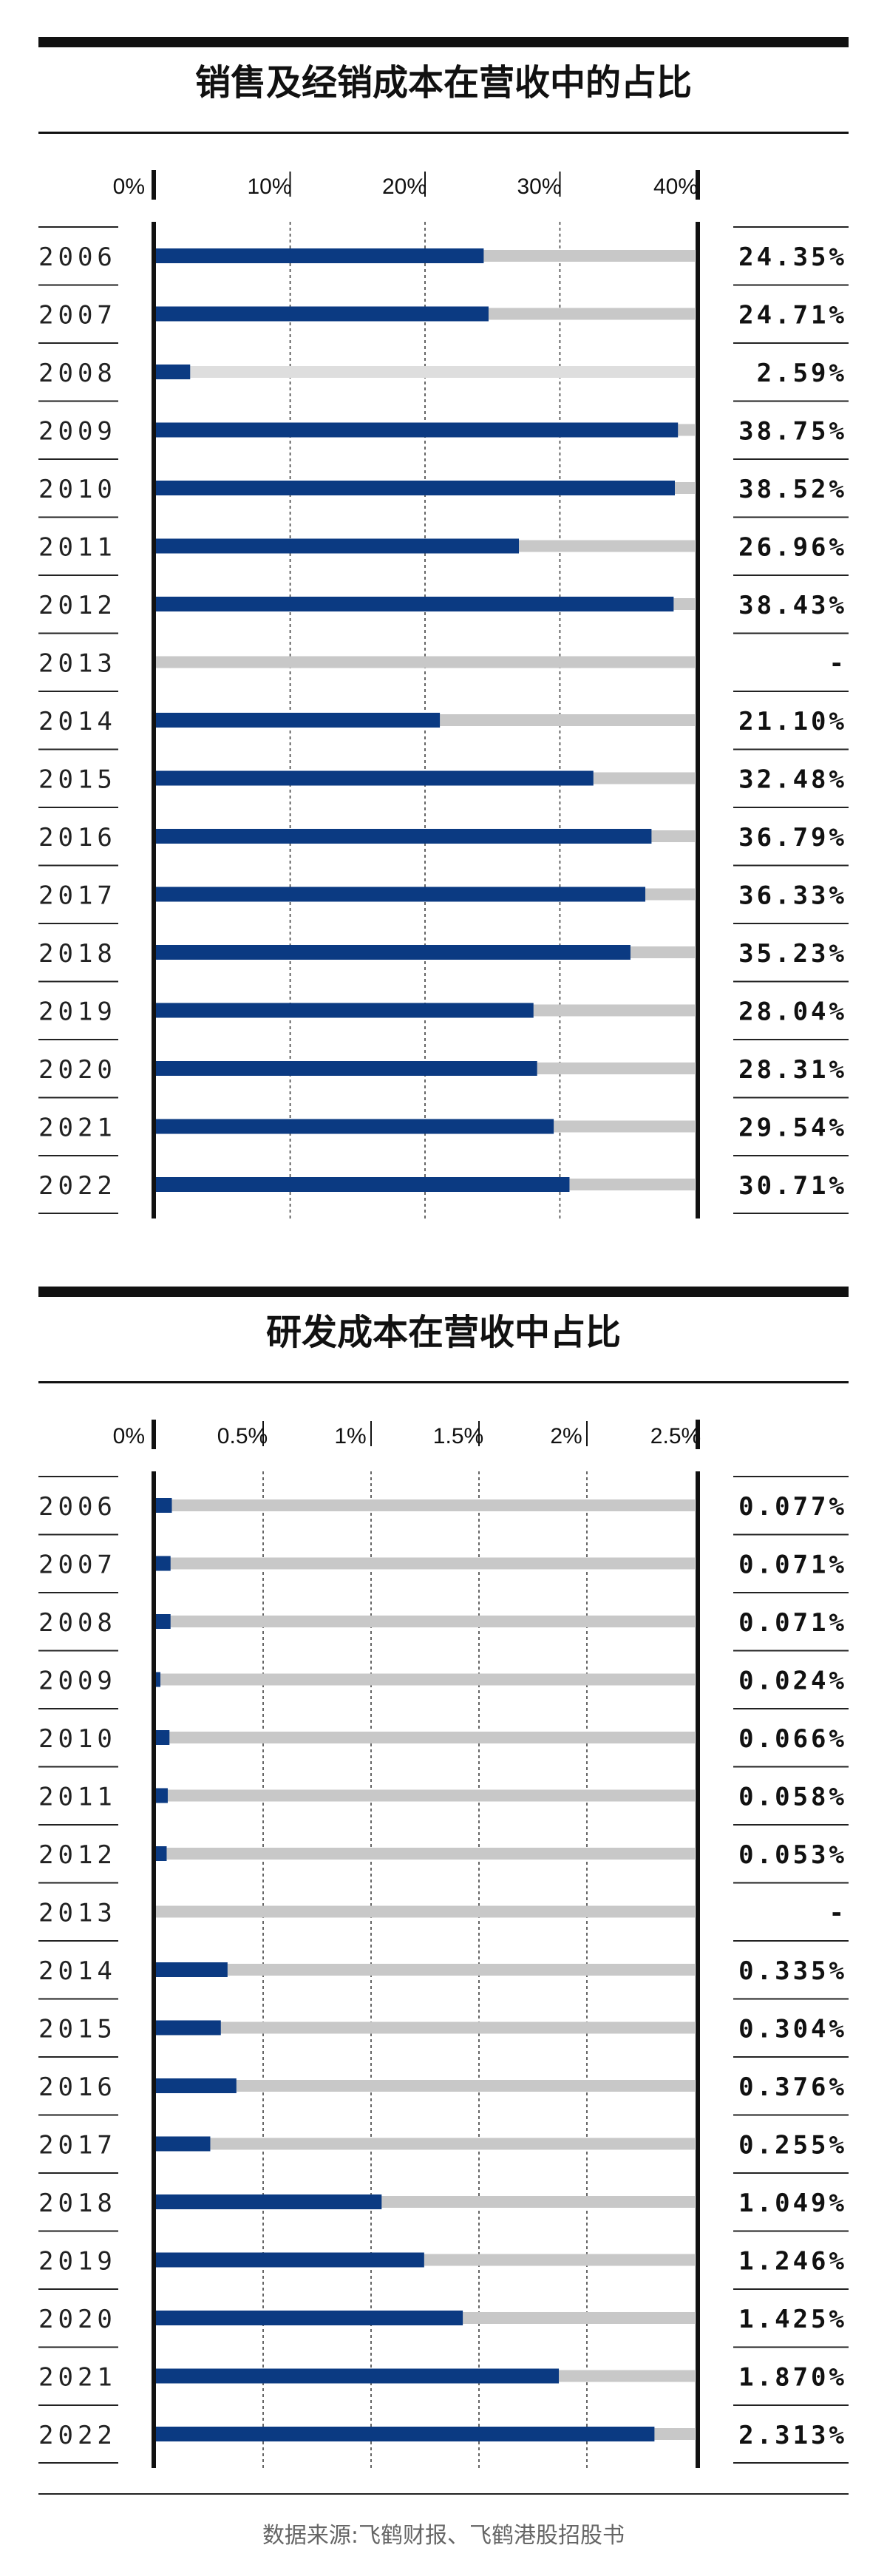  I want to click on value-label: 32.48%, so click(792, 780).